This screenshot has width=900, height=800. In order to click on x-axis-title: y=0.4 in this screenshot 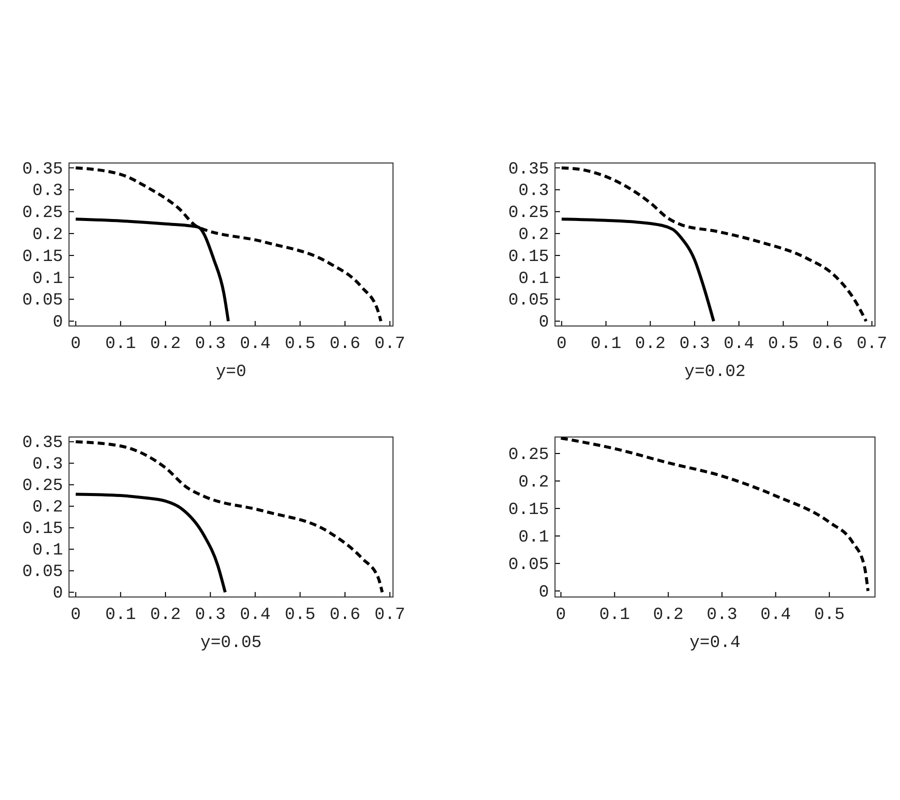, I will do `click(715, 643)`.